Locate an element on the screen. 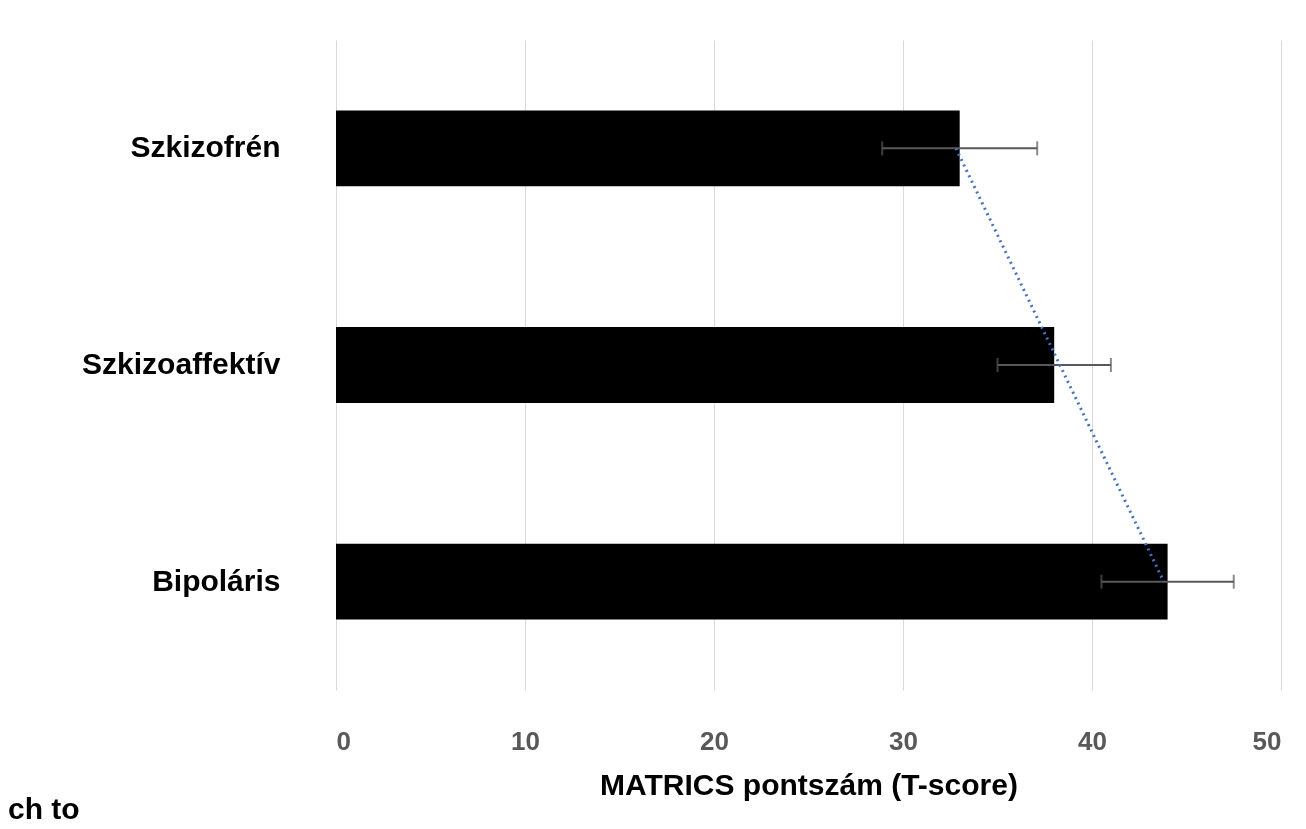  y-tick-label: Szkizofrén is located at coordinates (205, 147).